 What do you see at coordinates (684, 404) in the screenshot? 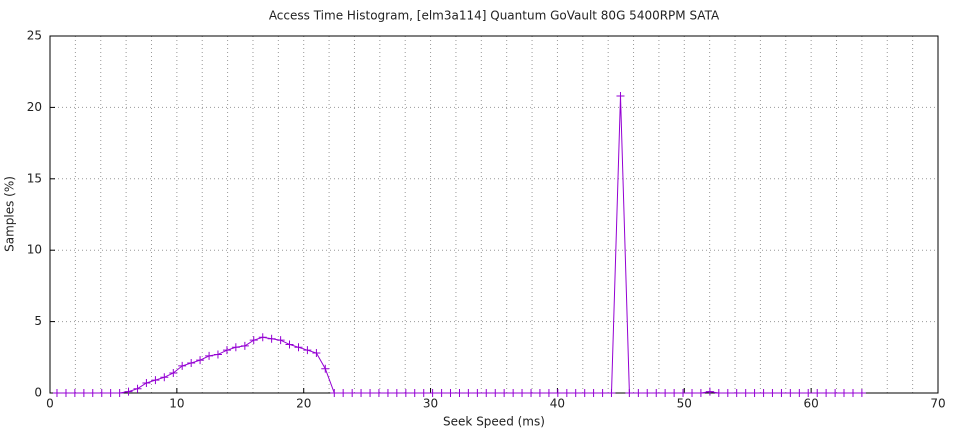
I see `x-tick-label: 50` at bounding box center [684, 404].